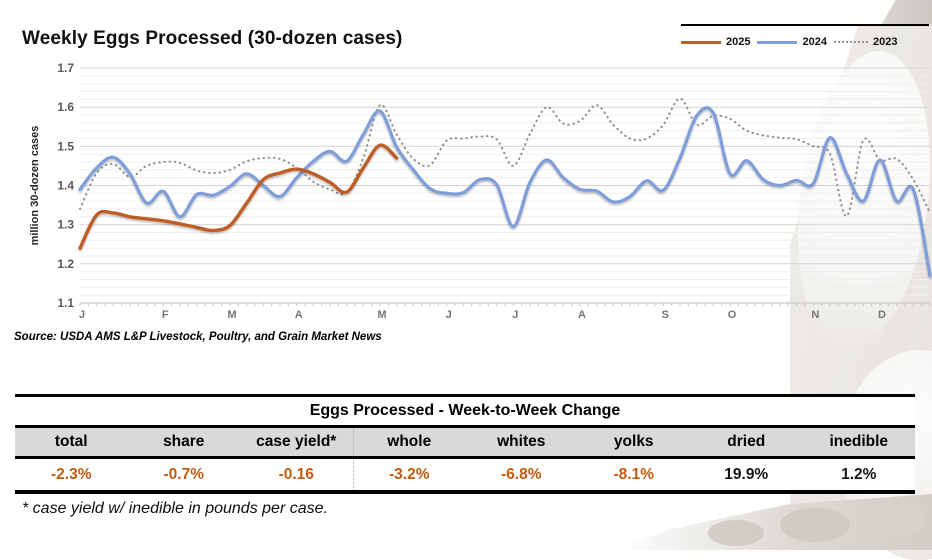 The image size is (932, 560). Describe the element at coordinates (746, 441) in the screenshot. I see `column-header-dried: dried` at that location.